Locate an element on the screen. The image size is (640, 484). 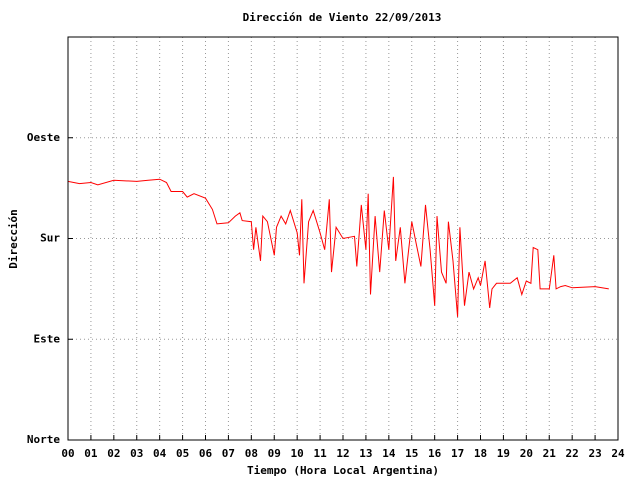
x-tick-label: 08 is located at coordinates (251, 453).